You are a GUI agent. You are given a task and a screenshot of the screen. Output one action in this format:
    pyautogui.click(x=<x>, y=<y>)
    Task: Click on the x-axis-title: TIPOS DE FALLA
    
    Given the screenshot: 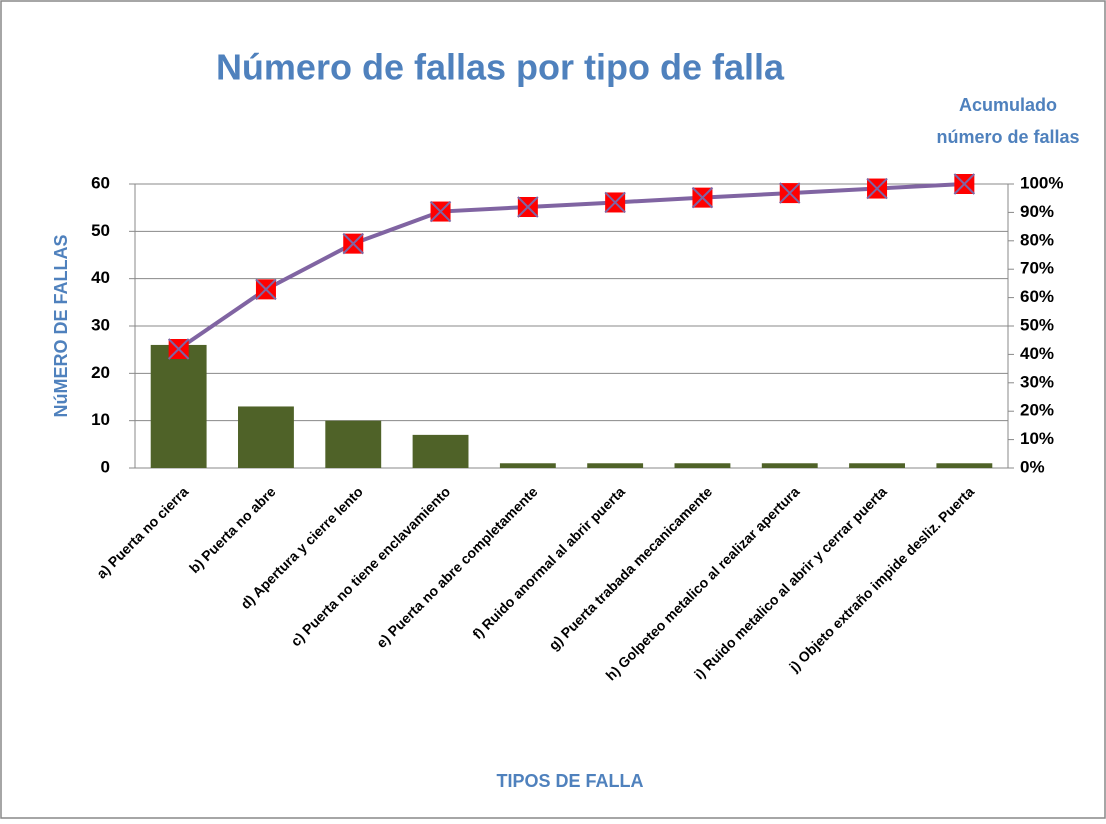 What is the action you would take?
    pyautogui.click(x=569, y=781)
    